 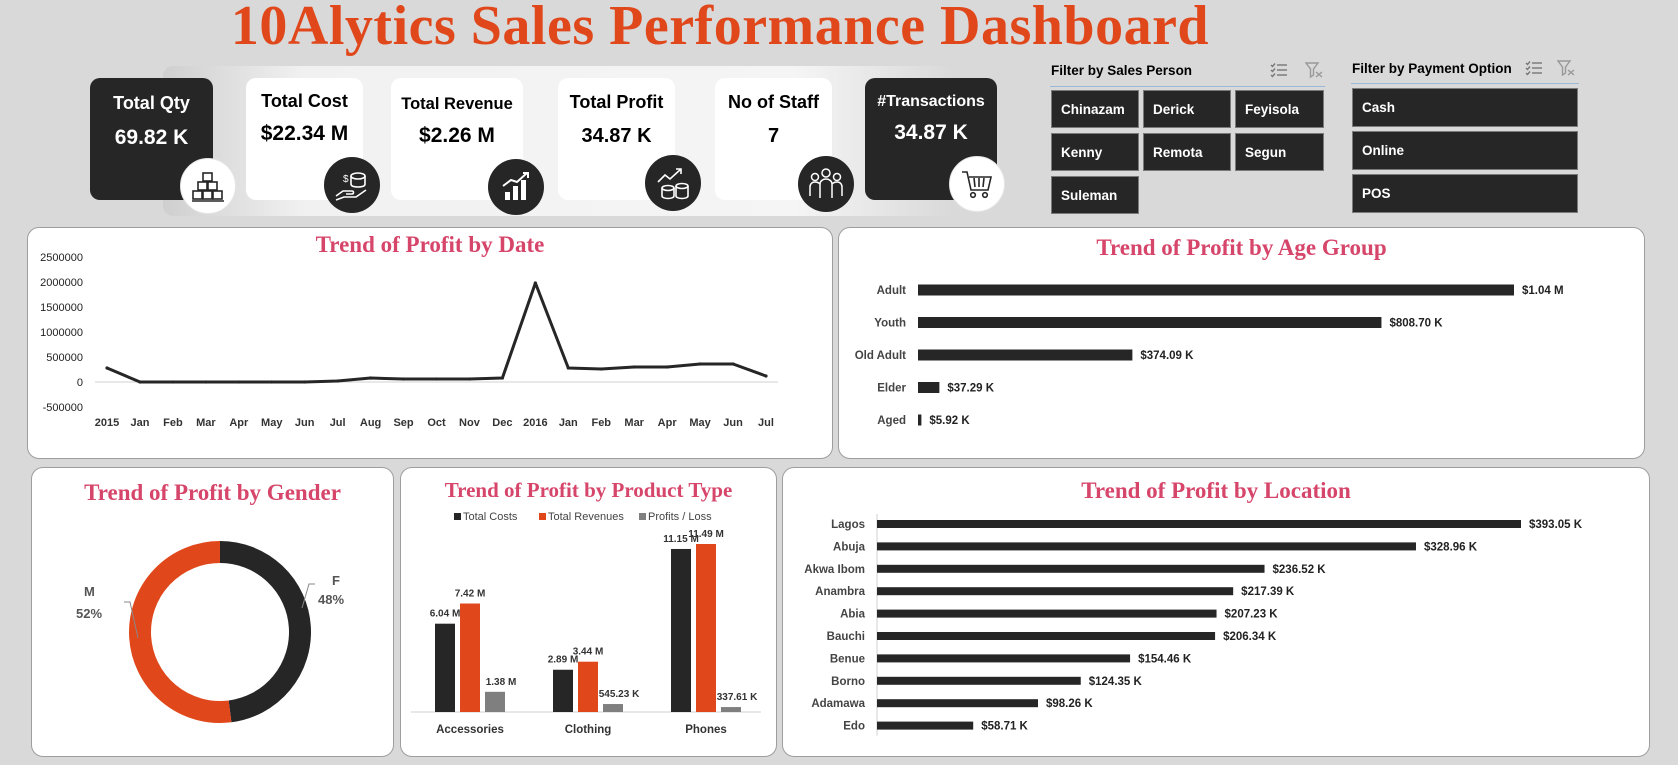 I want to click on slicer-divider, so click(x=1465, y=83).